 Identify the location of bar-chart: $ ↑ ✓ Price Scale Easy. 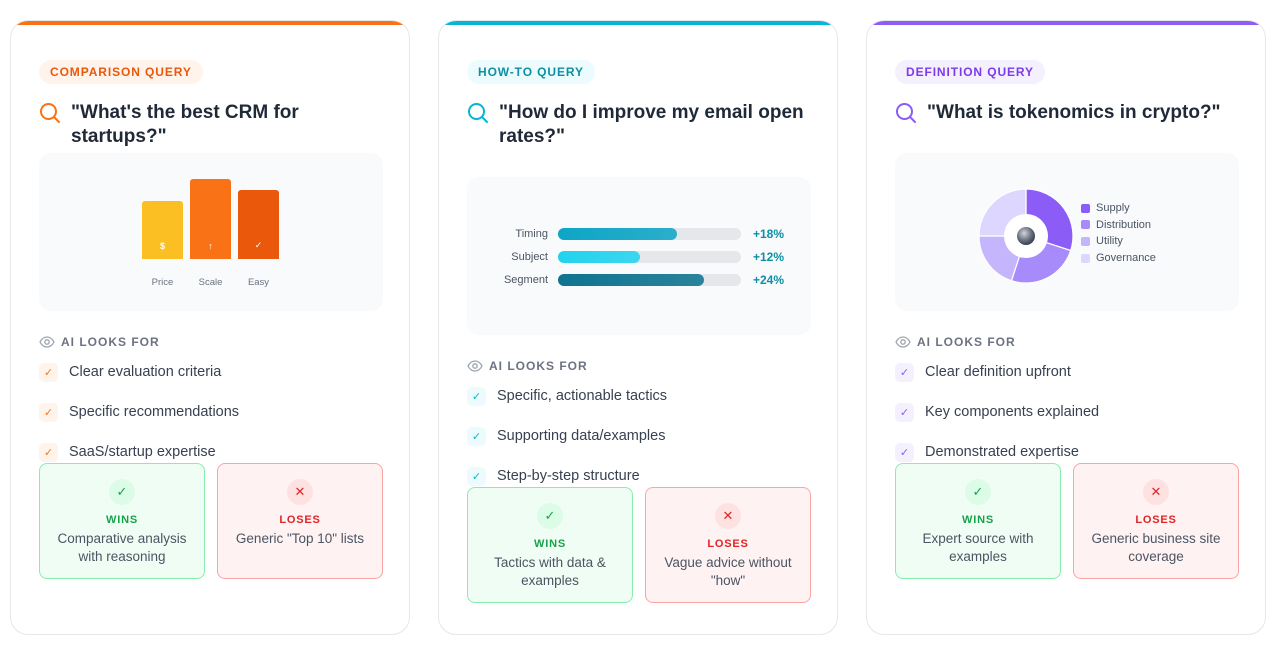
(212, 233).